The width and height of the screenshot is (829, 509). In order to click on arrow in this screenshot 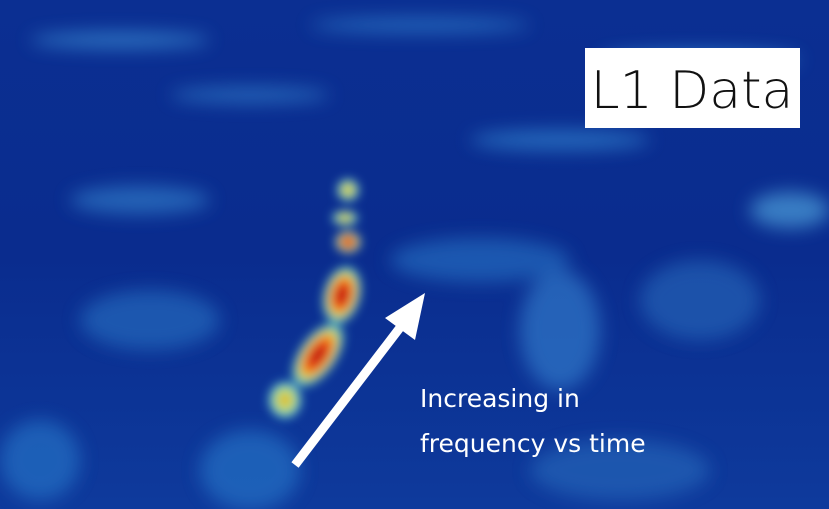, I will do `click(358, 380)`.